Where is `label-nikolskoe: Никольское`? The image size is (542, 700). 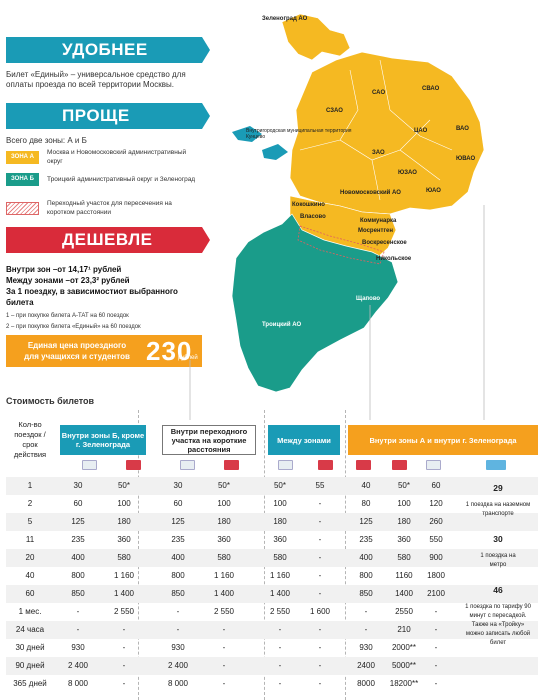 label-nikolskoe: Никольское is located at coordinates (394, 259).